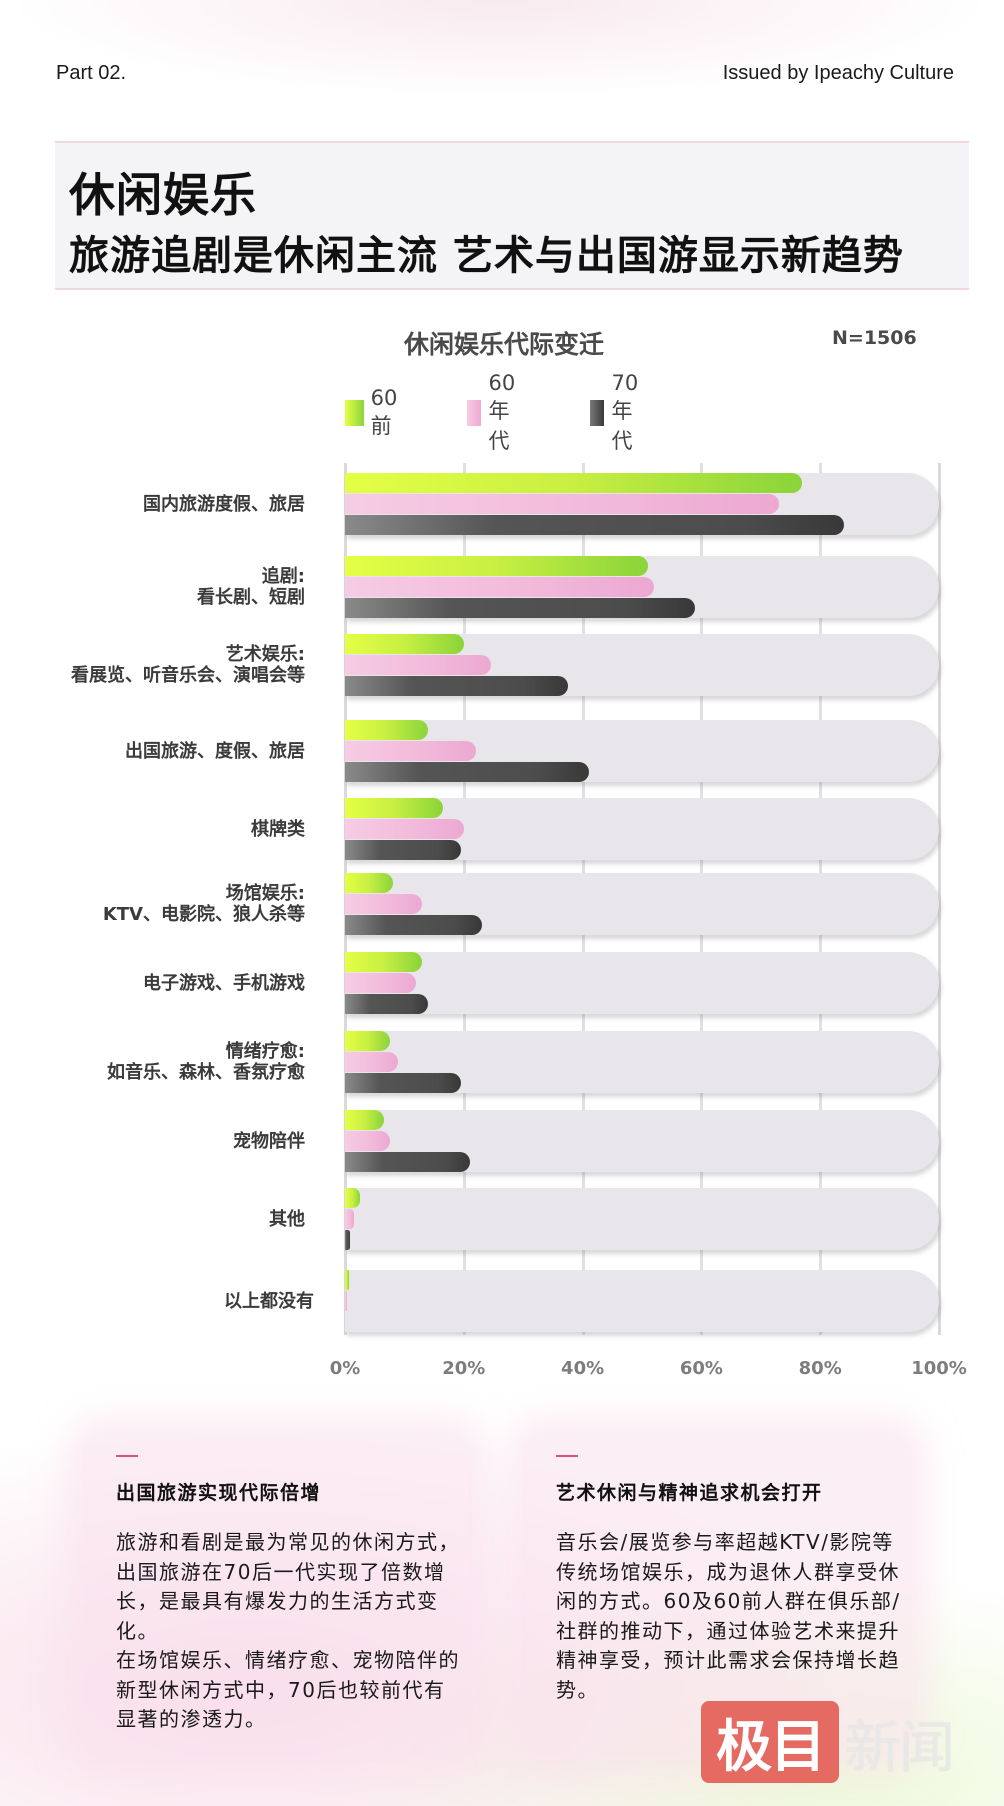 The image size is (1004, 1806). I want to click on category-label-line: 追剧:, so click(283, 576).